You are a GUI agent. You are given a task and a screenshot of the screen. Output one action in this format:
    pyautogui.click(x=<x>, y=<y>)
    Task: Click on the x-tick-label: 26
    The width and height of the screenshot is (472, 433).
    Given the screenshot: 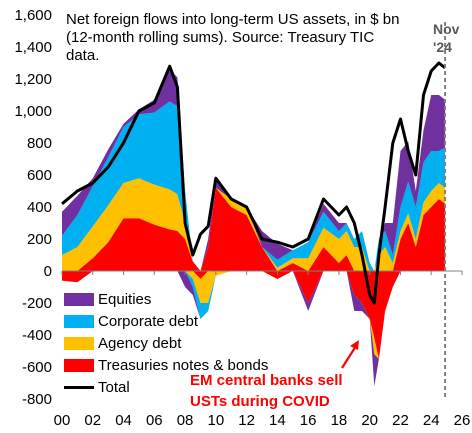 What is the action you would take?
    pyautogui.click(x=462, y=420)
    